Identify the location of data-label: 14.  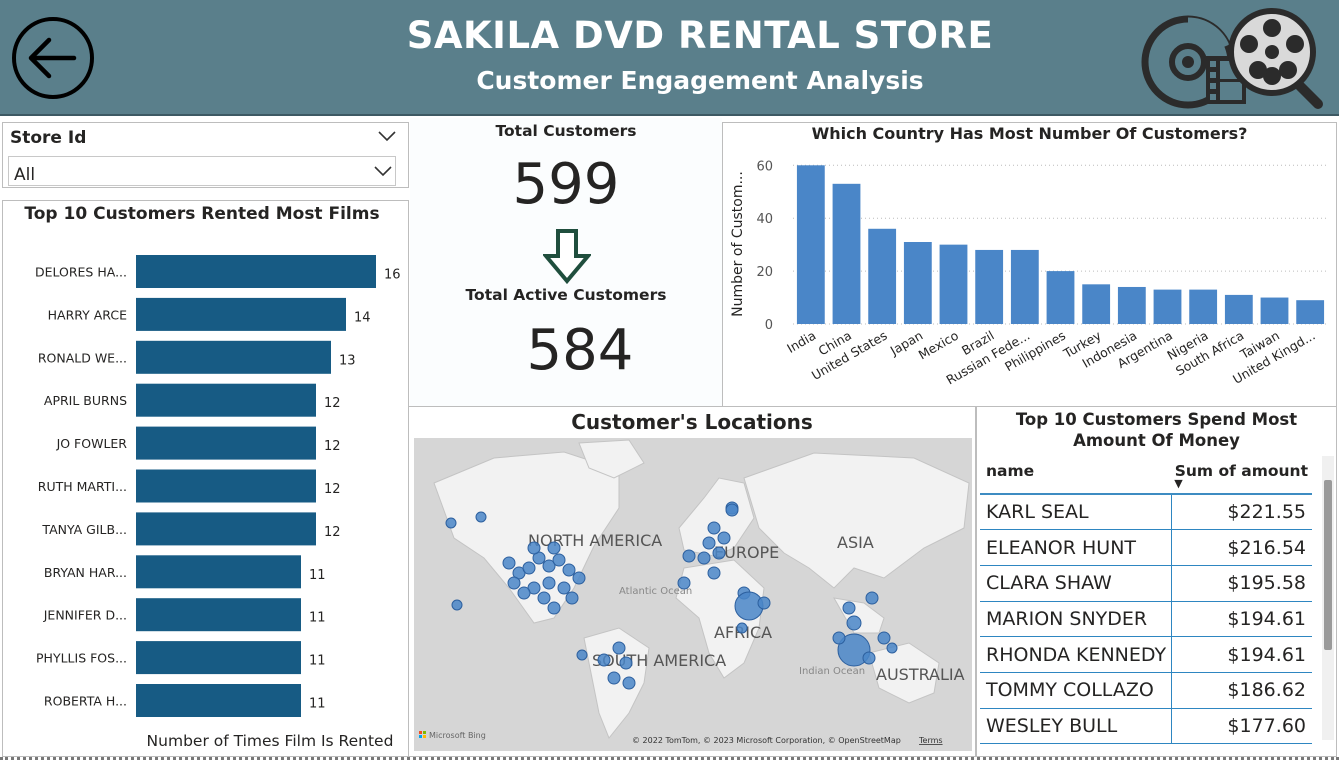
(362, 317).